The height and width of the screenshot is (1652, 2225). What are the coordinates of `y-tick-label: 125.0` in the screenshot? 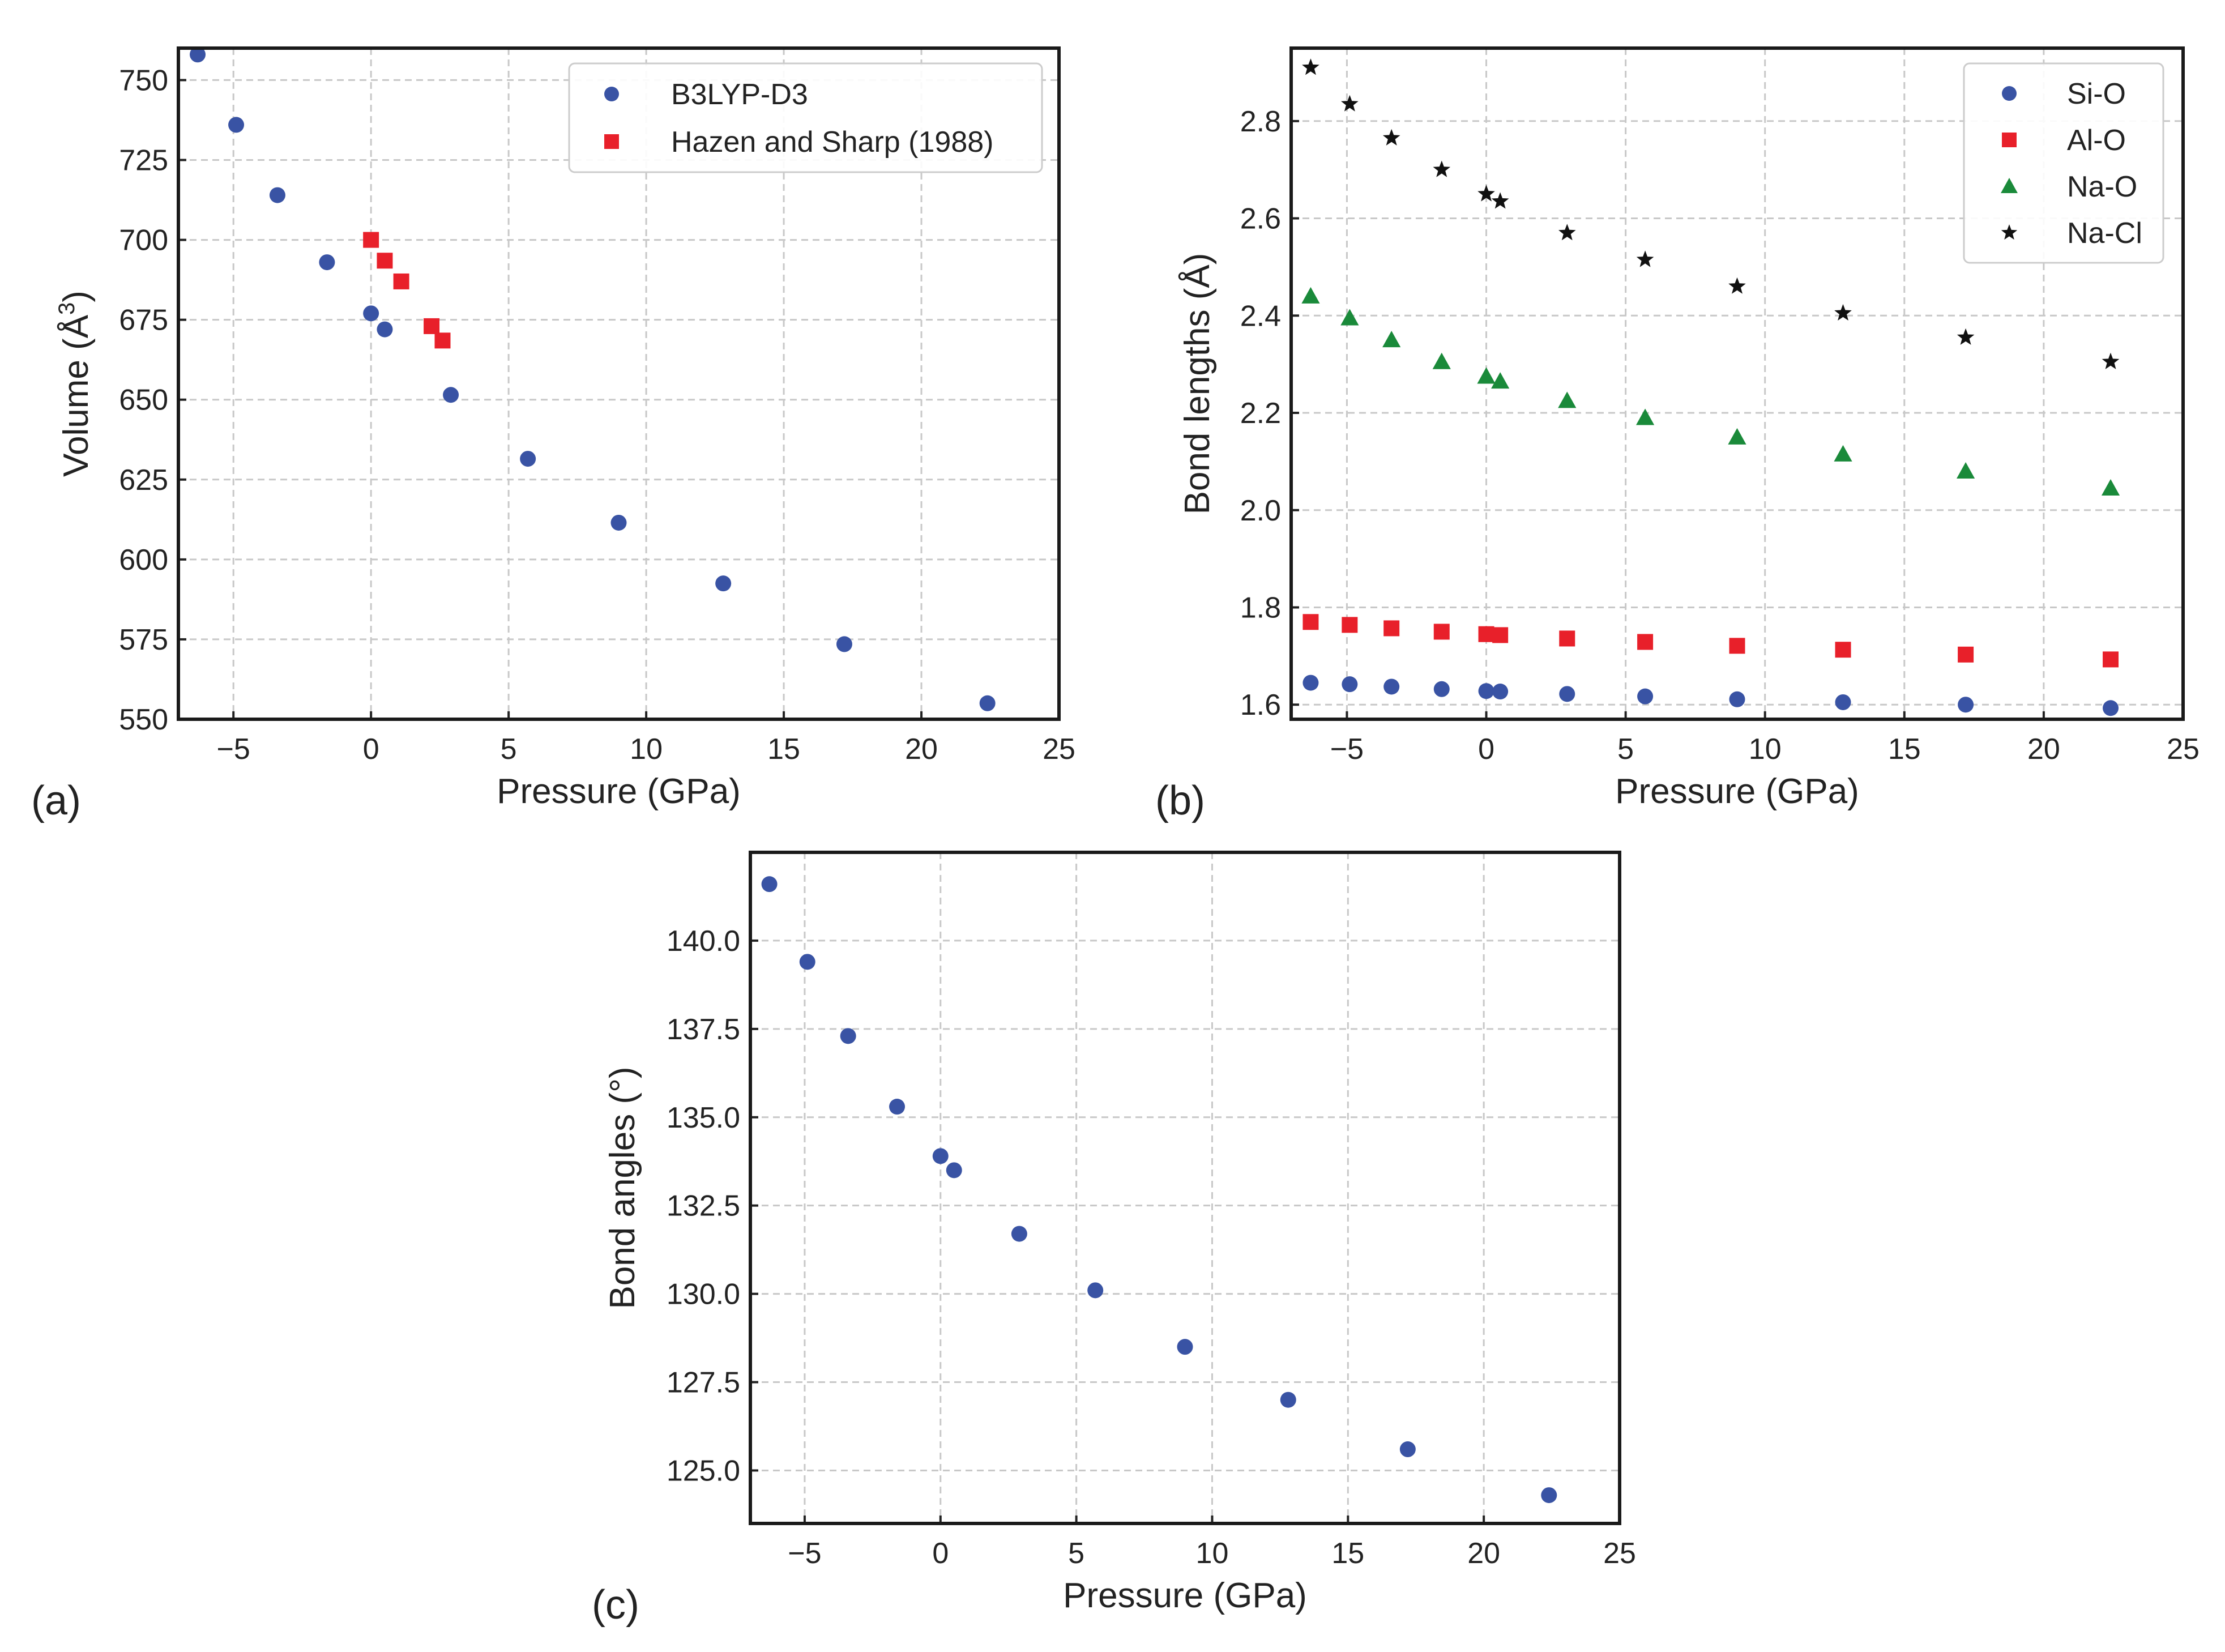 It's located at (703, 1470).